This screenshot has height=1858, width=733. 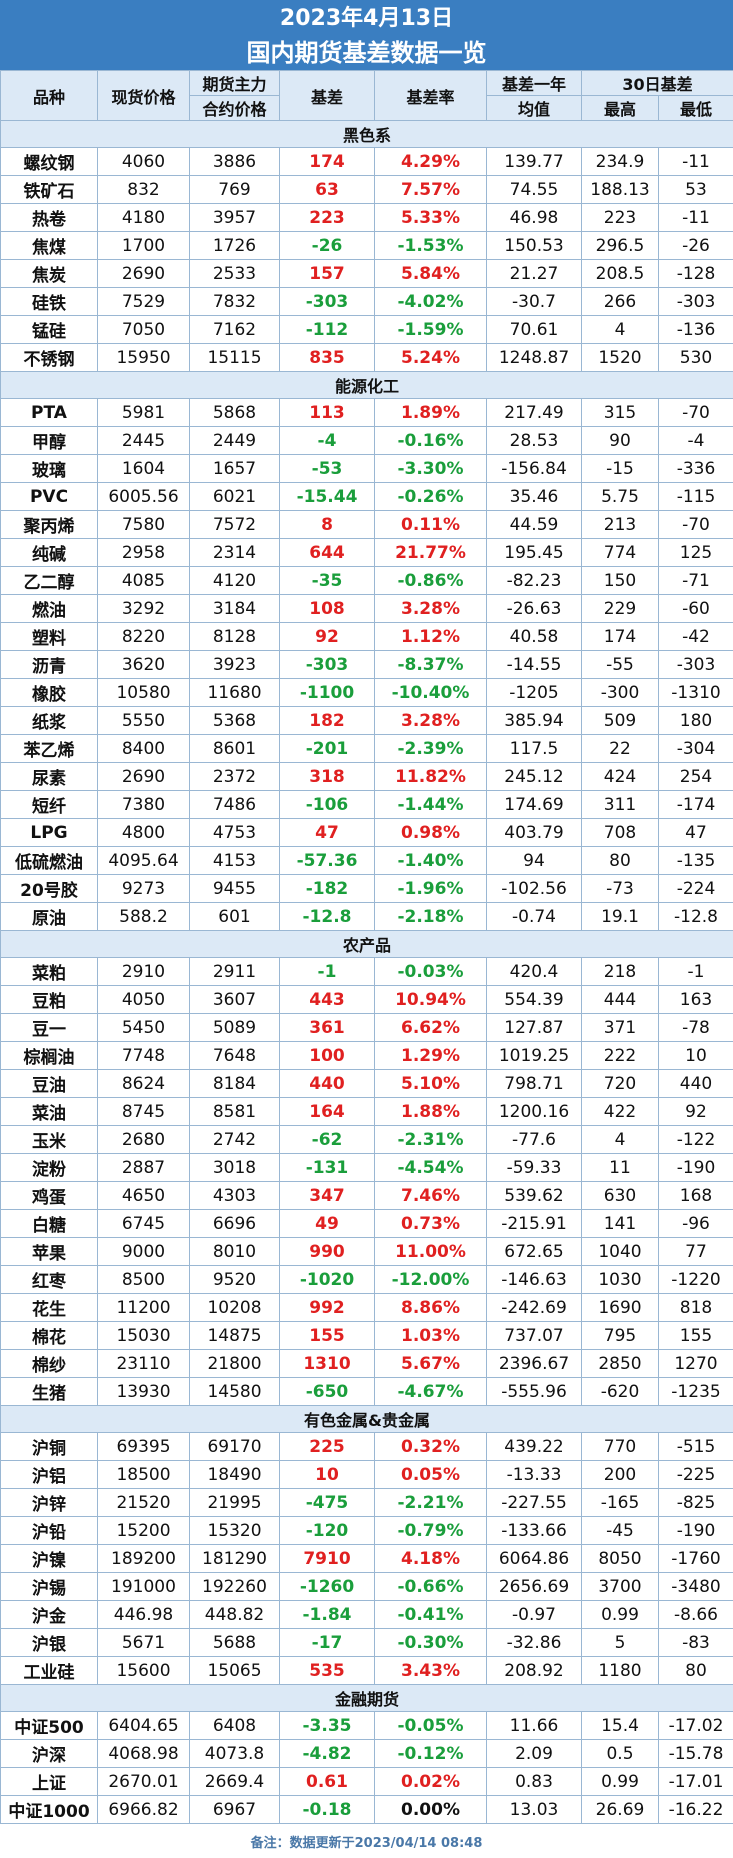 What do you see at coordinates (234, 1753) in the screenshot?
I see `futures-price-cell: 4073.8` at bounding box center [234, 1753].